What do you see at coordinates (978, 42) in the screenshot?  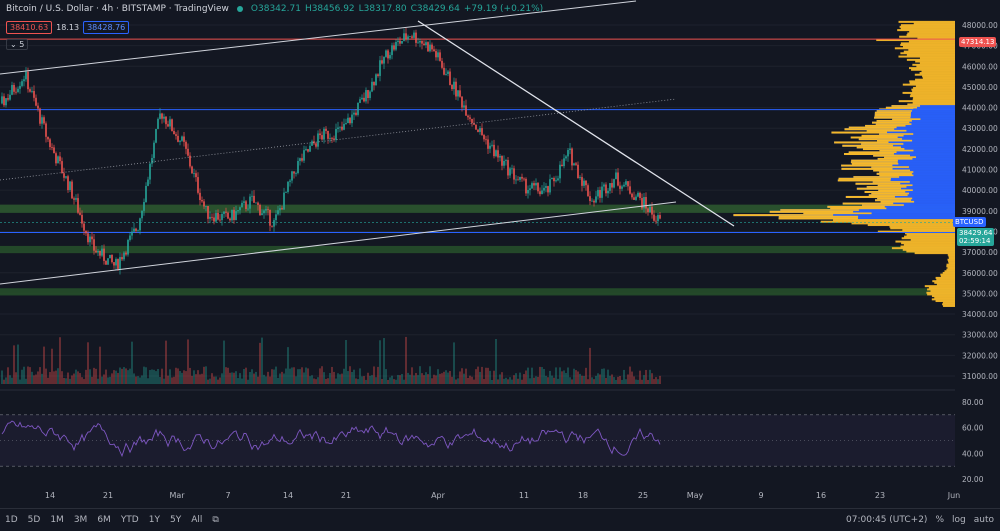 I see `red-level-tag: 47314.13` at bounding box center [978, 42].